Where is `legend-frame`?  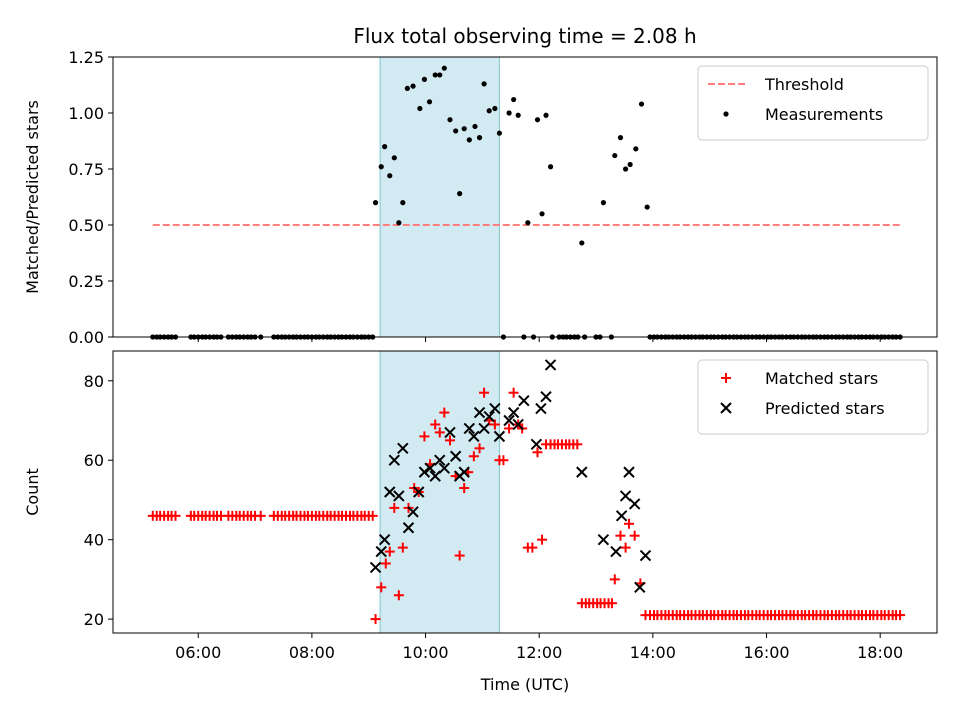
legend-frame is located at coordinates (813, 397).